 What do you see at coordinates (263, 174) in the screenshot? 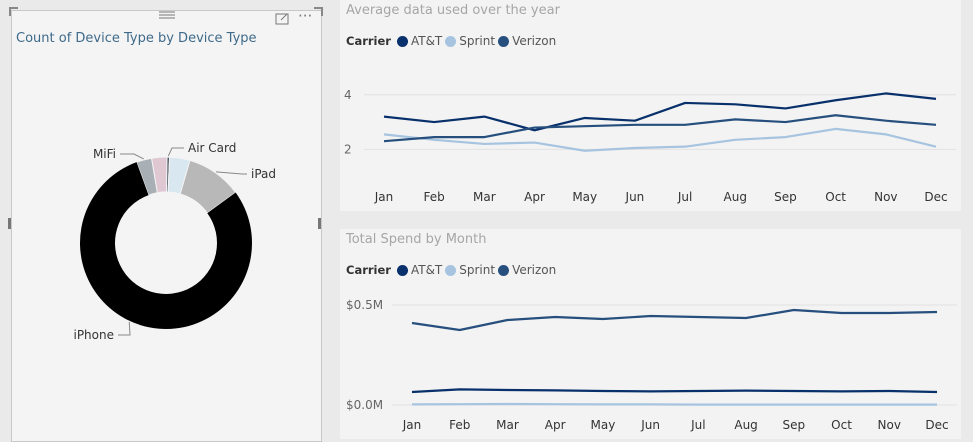
I see `donut-label-ipad: iPad` at bounding box center [263, 174].